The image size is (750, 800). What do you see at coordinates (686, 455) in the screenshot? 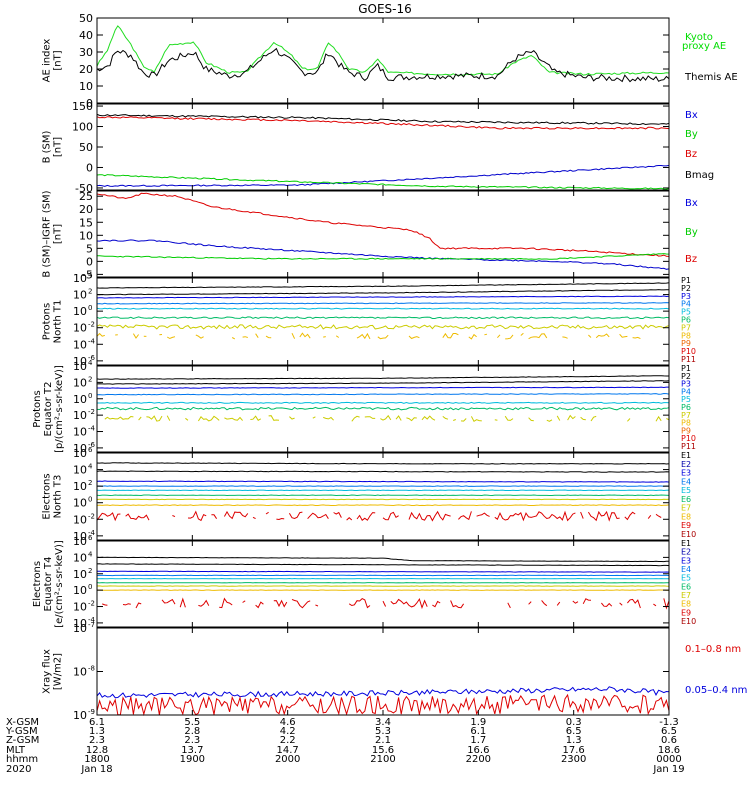
I see `legend-entry: E1` at bounding box center [686, 455].